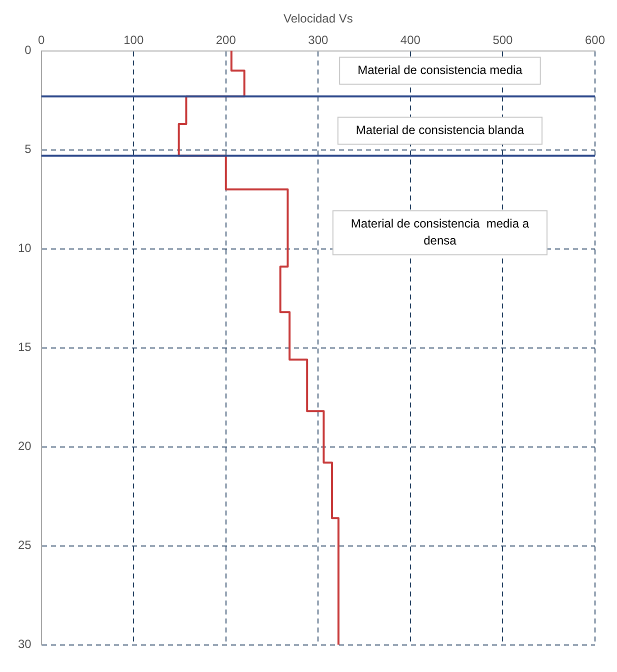 This screenshot has width=617, height=672. Describe the element at coordinates (134, 39) in the screenshot. I see `x-tick-label: 100` at that location.